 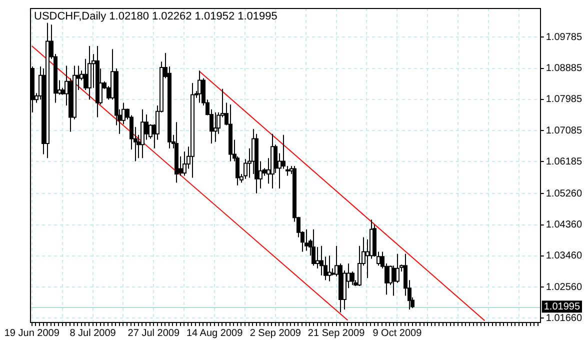 I want to click on x-tick-label: 19 Jun 2009, so click(x=32, y=333).